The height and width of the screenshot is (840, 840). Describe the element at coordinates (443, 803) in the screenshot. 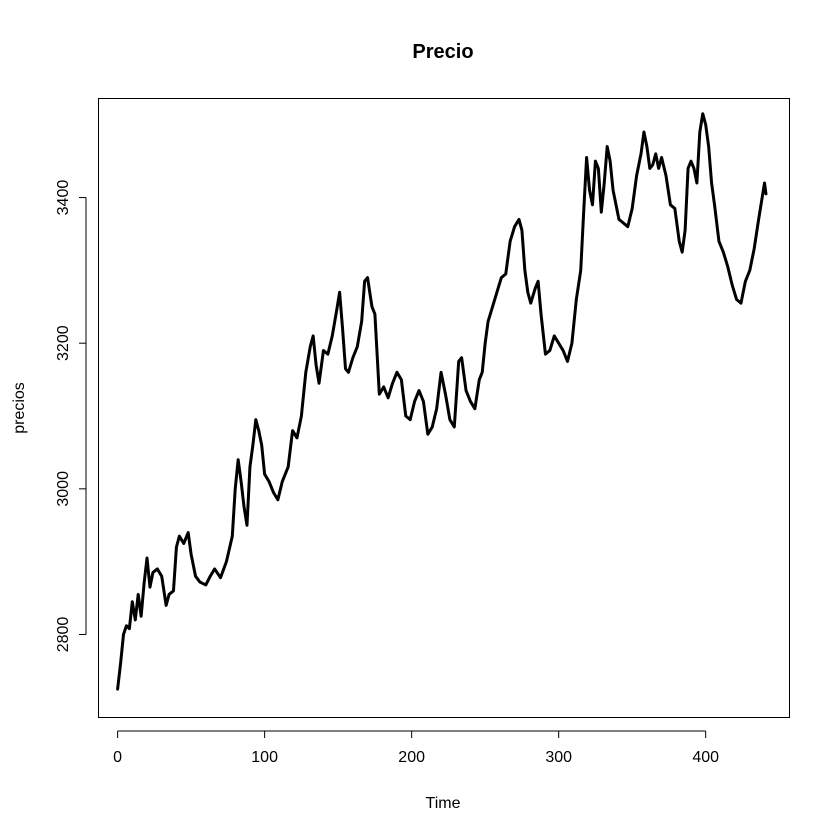

I see `x-axis-label: Time` at that location.